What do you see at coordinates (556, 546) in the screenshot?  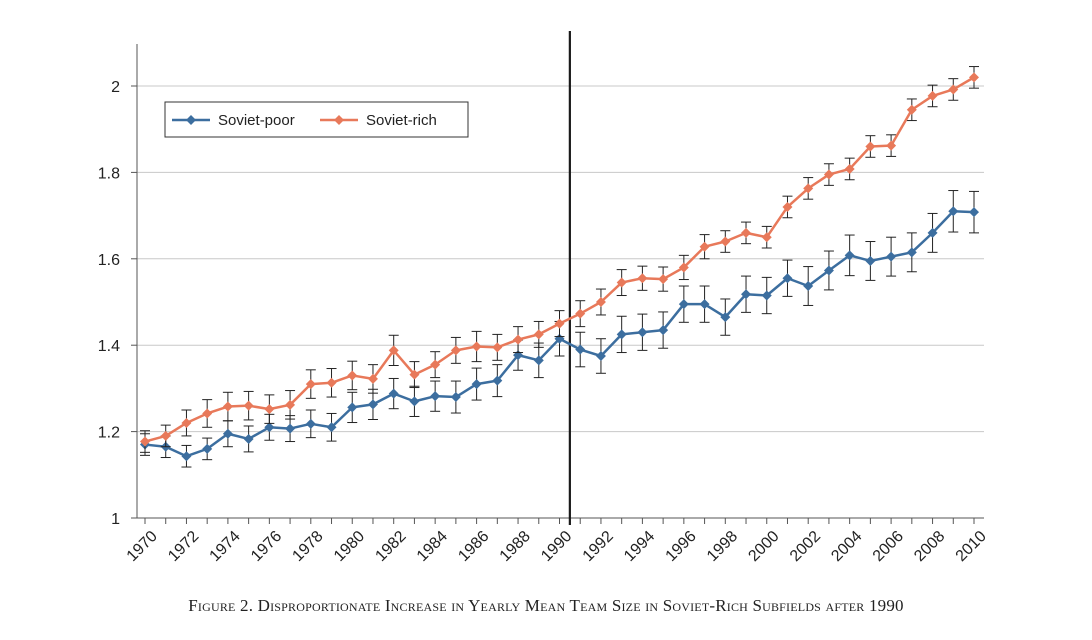 I see `x-tick-label: 1990` at bounding box center [556, 546].